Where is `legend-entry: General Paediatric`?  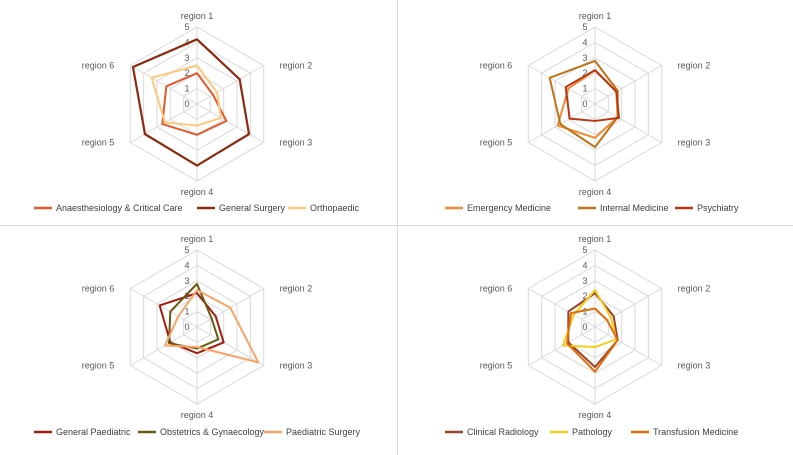 legend-entry: General Paediatric is located at coordinates (93, 432).